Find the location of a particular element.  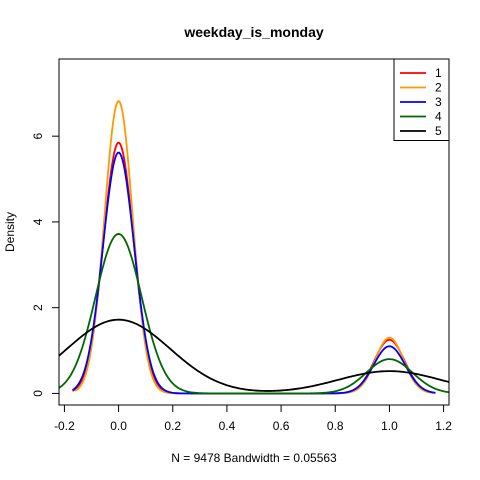

legend-label-series-2: 2 is located at coordinates (438, 88).